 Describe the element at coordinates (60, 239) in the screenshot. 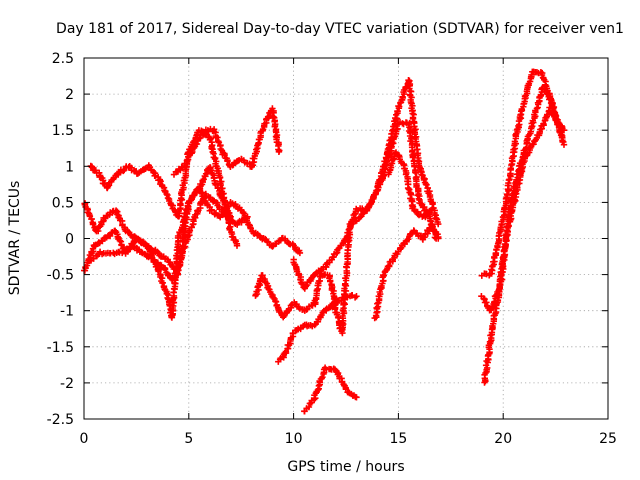

I see `y-tick-labels: 2.5 2 1.5 1 0.5 0 -0.5 -1 -1.5 -2 -2.5` at that location.